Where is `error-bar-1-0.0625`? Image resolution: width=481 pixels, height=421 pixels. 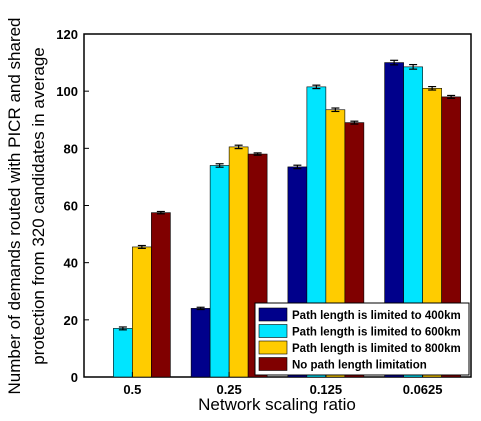 error-bar-1-0.0625 is located at coordinates (394, 62).